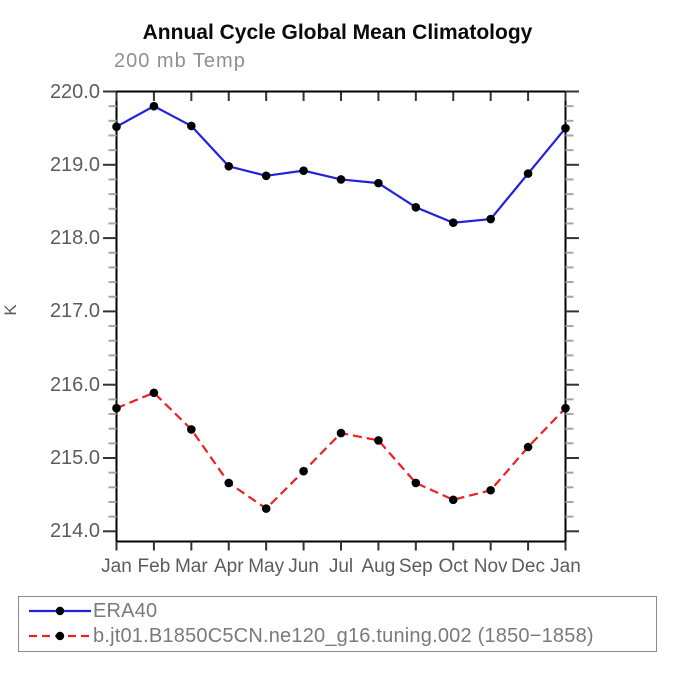 The height and width of the screenshot is (675, 675). Describe the element at coordinates (74, 91) in the screenshot. I see `y-tick-label: 220.0` at that location.